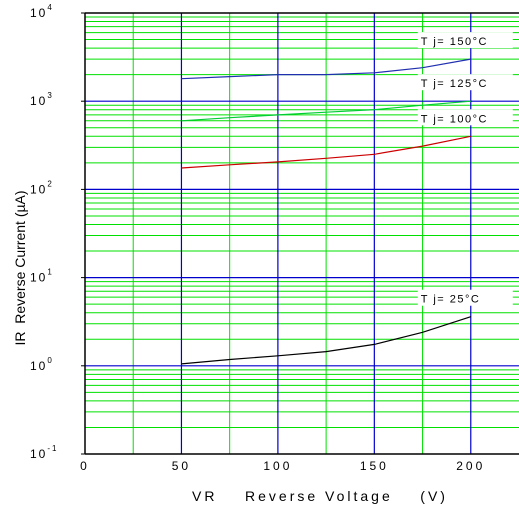 The height and width of the screenshot is (511, 519). What do you see at coordinates (277, 466) in the screenshot?
I see `x-tick-label: 100` at bounding box center [277, 466].